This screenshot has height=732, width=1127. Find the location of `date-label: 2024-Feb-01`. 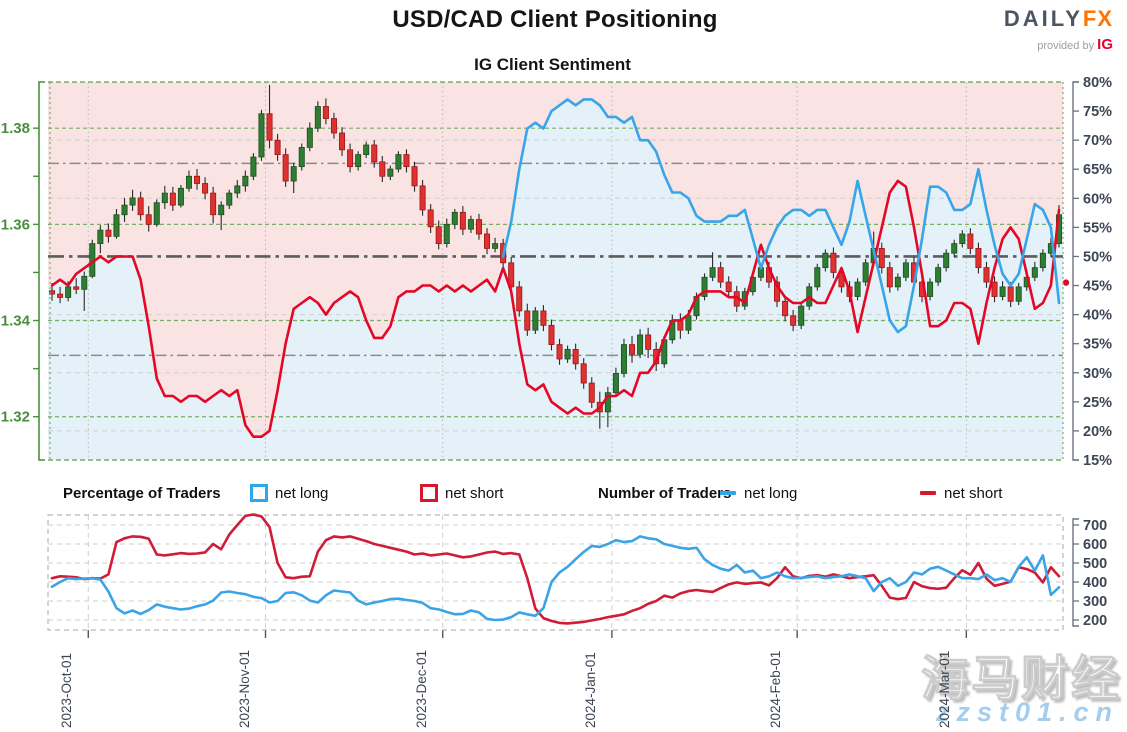

date-label: 2024-Feb-01 is located at coordinates (776, 689).